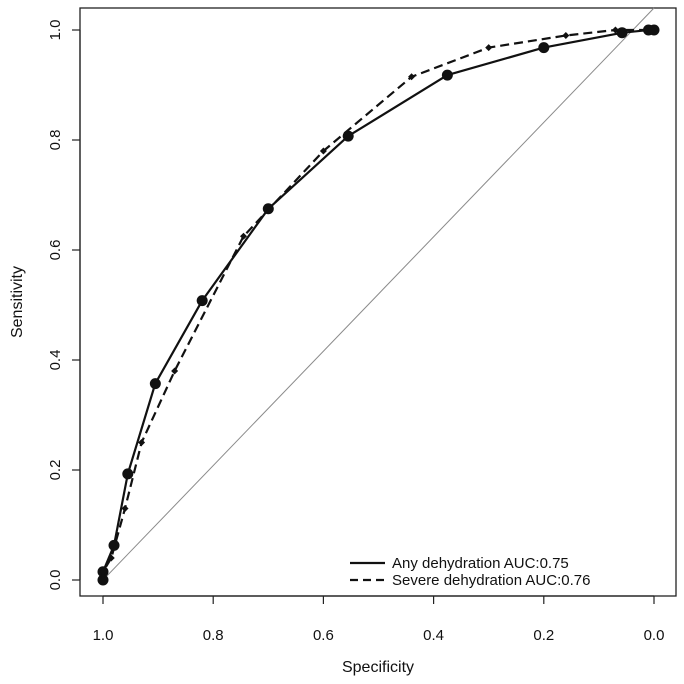 The height and width of the screenshot is (684, 684). What do you see at coordinates (55, 580) in the screenshot?
I see `y-tick-label: 0.0` at bounding box center [55, 580].